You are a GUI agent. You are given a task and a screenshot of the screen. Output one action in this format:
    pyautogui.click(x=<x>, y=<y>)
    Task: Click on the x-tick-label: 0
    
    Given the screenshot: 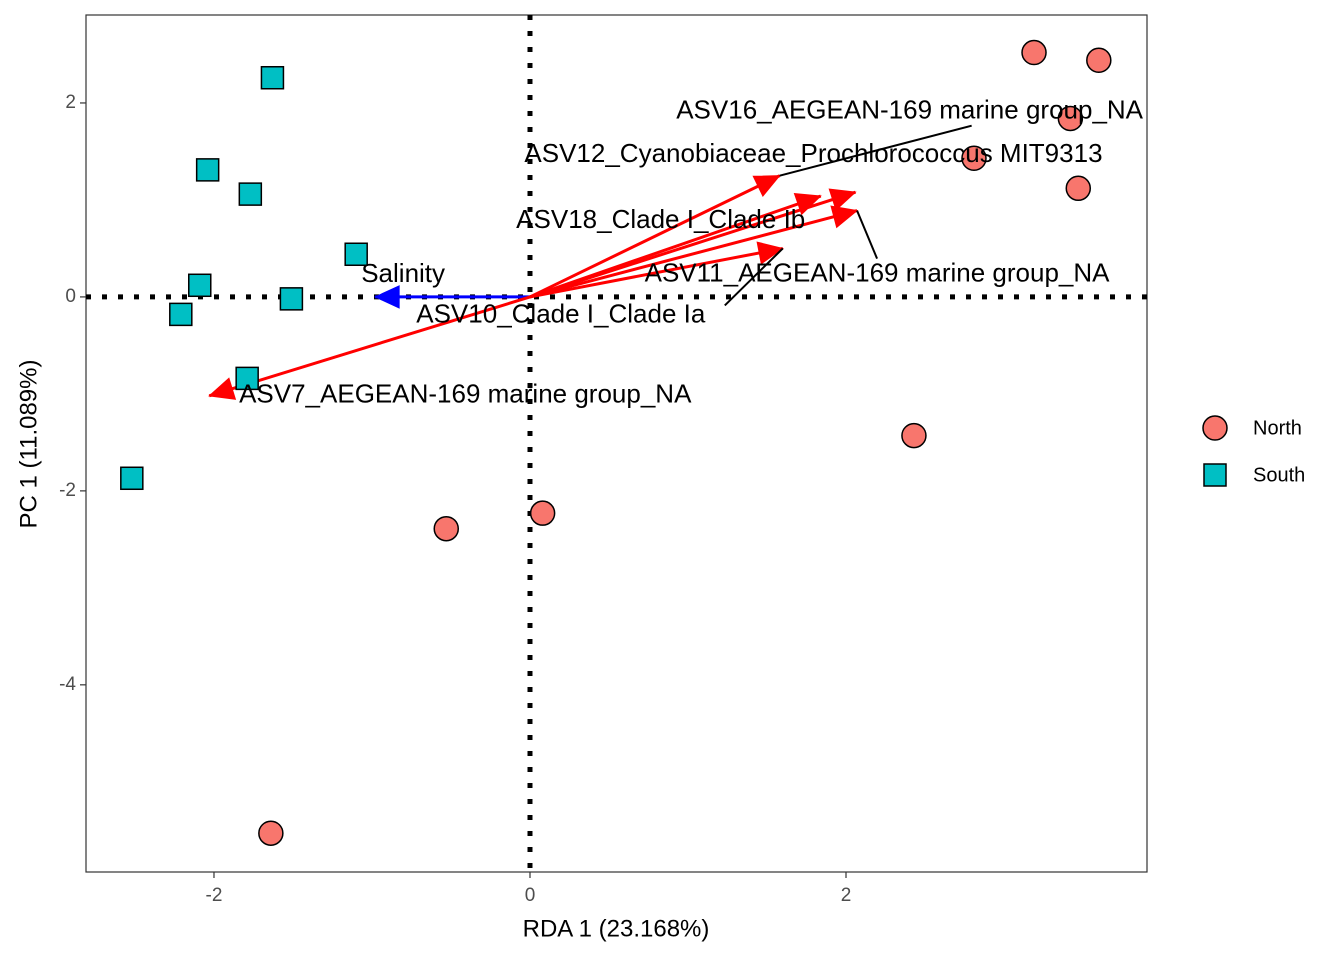 What is the action you would take?
    pyautogui.click(x=530, y=895)
    